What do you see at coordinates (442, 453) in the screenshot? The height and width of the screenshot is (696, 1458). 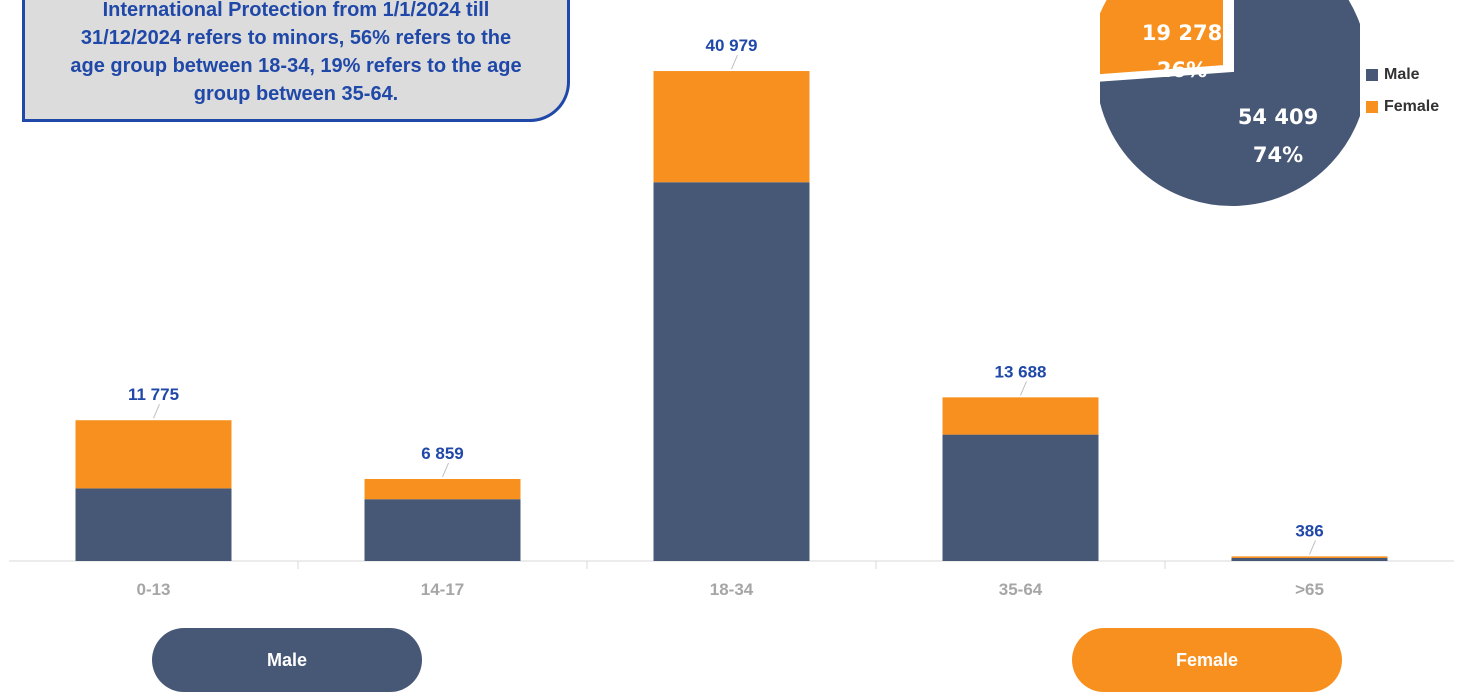 I see `data-label-14-17: 6 859` at bounding box center [442, 453].